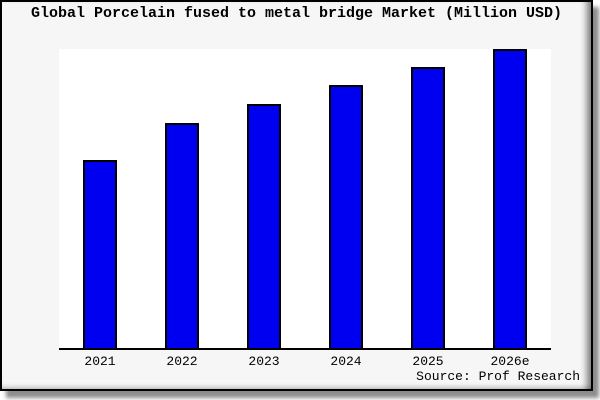 The width and height of the screenshot is (600, 400). What do you see at coordinates (305, 361) in the screenshot?
I see `x-axis-labels: 2021 2022 2023 2024 2025 2026e` at bounding box center [305, 361].